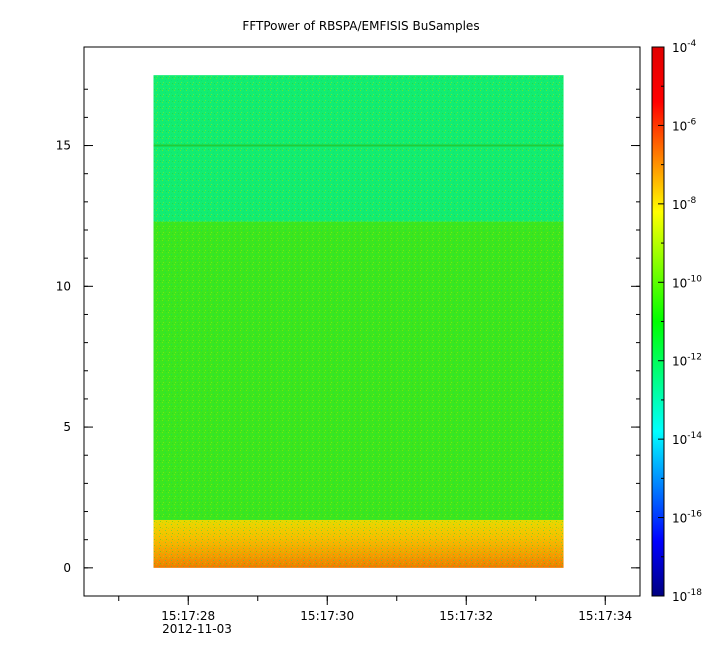  What do you see at coordinates (687, 361) in the screenshot?
I see `colorbar-tick-label: 10⁻¹²` at bounding box center [687, 361].